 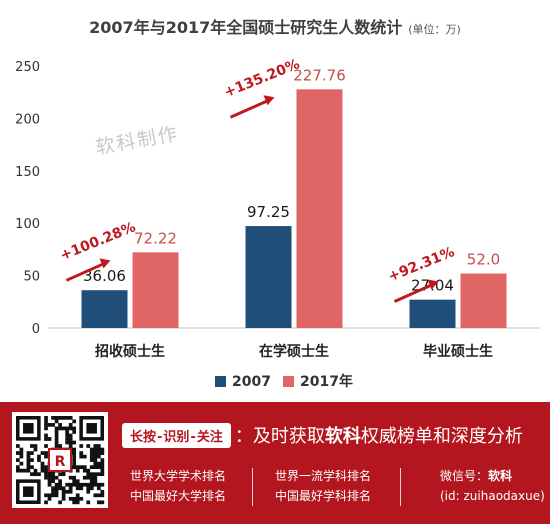 What do you see at coordinates (155, 290) in the screenshot?
I see `bar-b` at bounding box center [155, 290].